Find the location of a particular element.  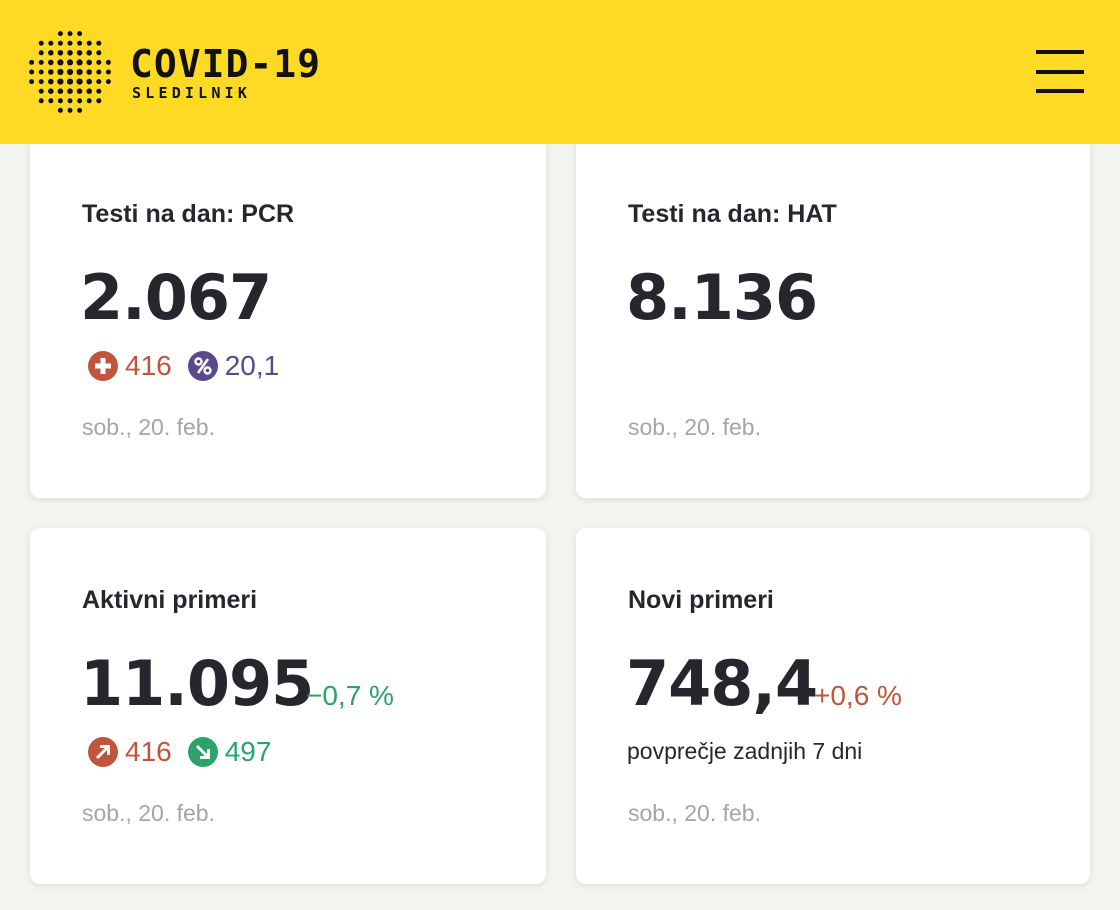

dotted-circle-logo-icon is located at coordinates (70, 72).